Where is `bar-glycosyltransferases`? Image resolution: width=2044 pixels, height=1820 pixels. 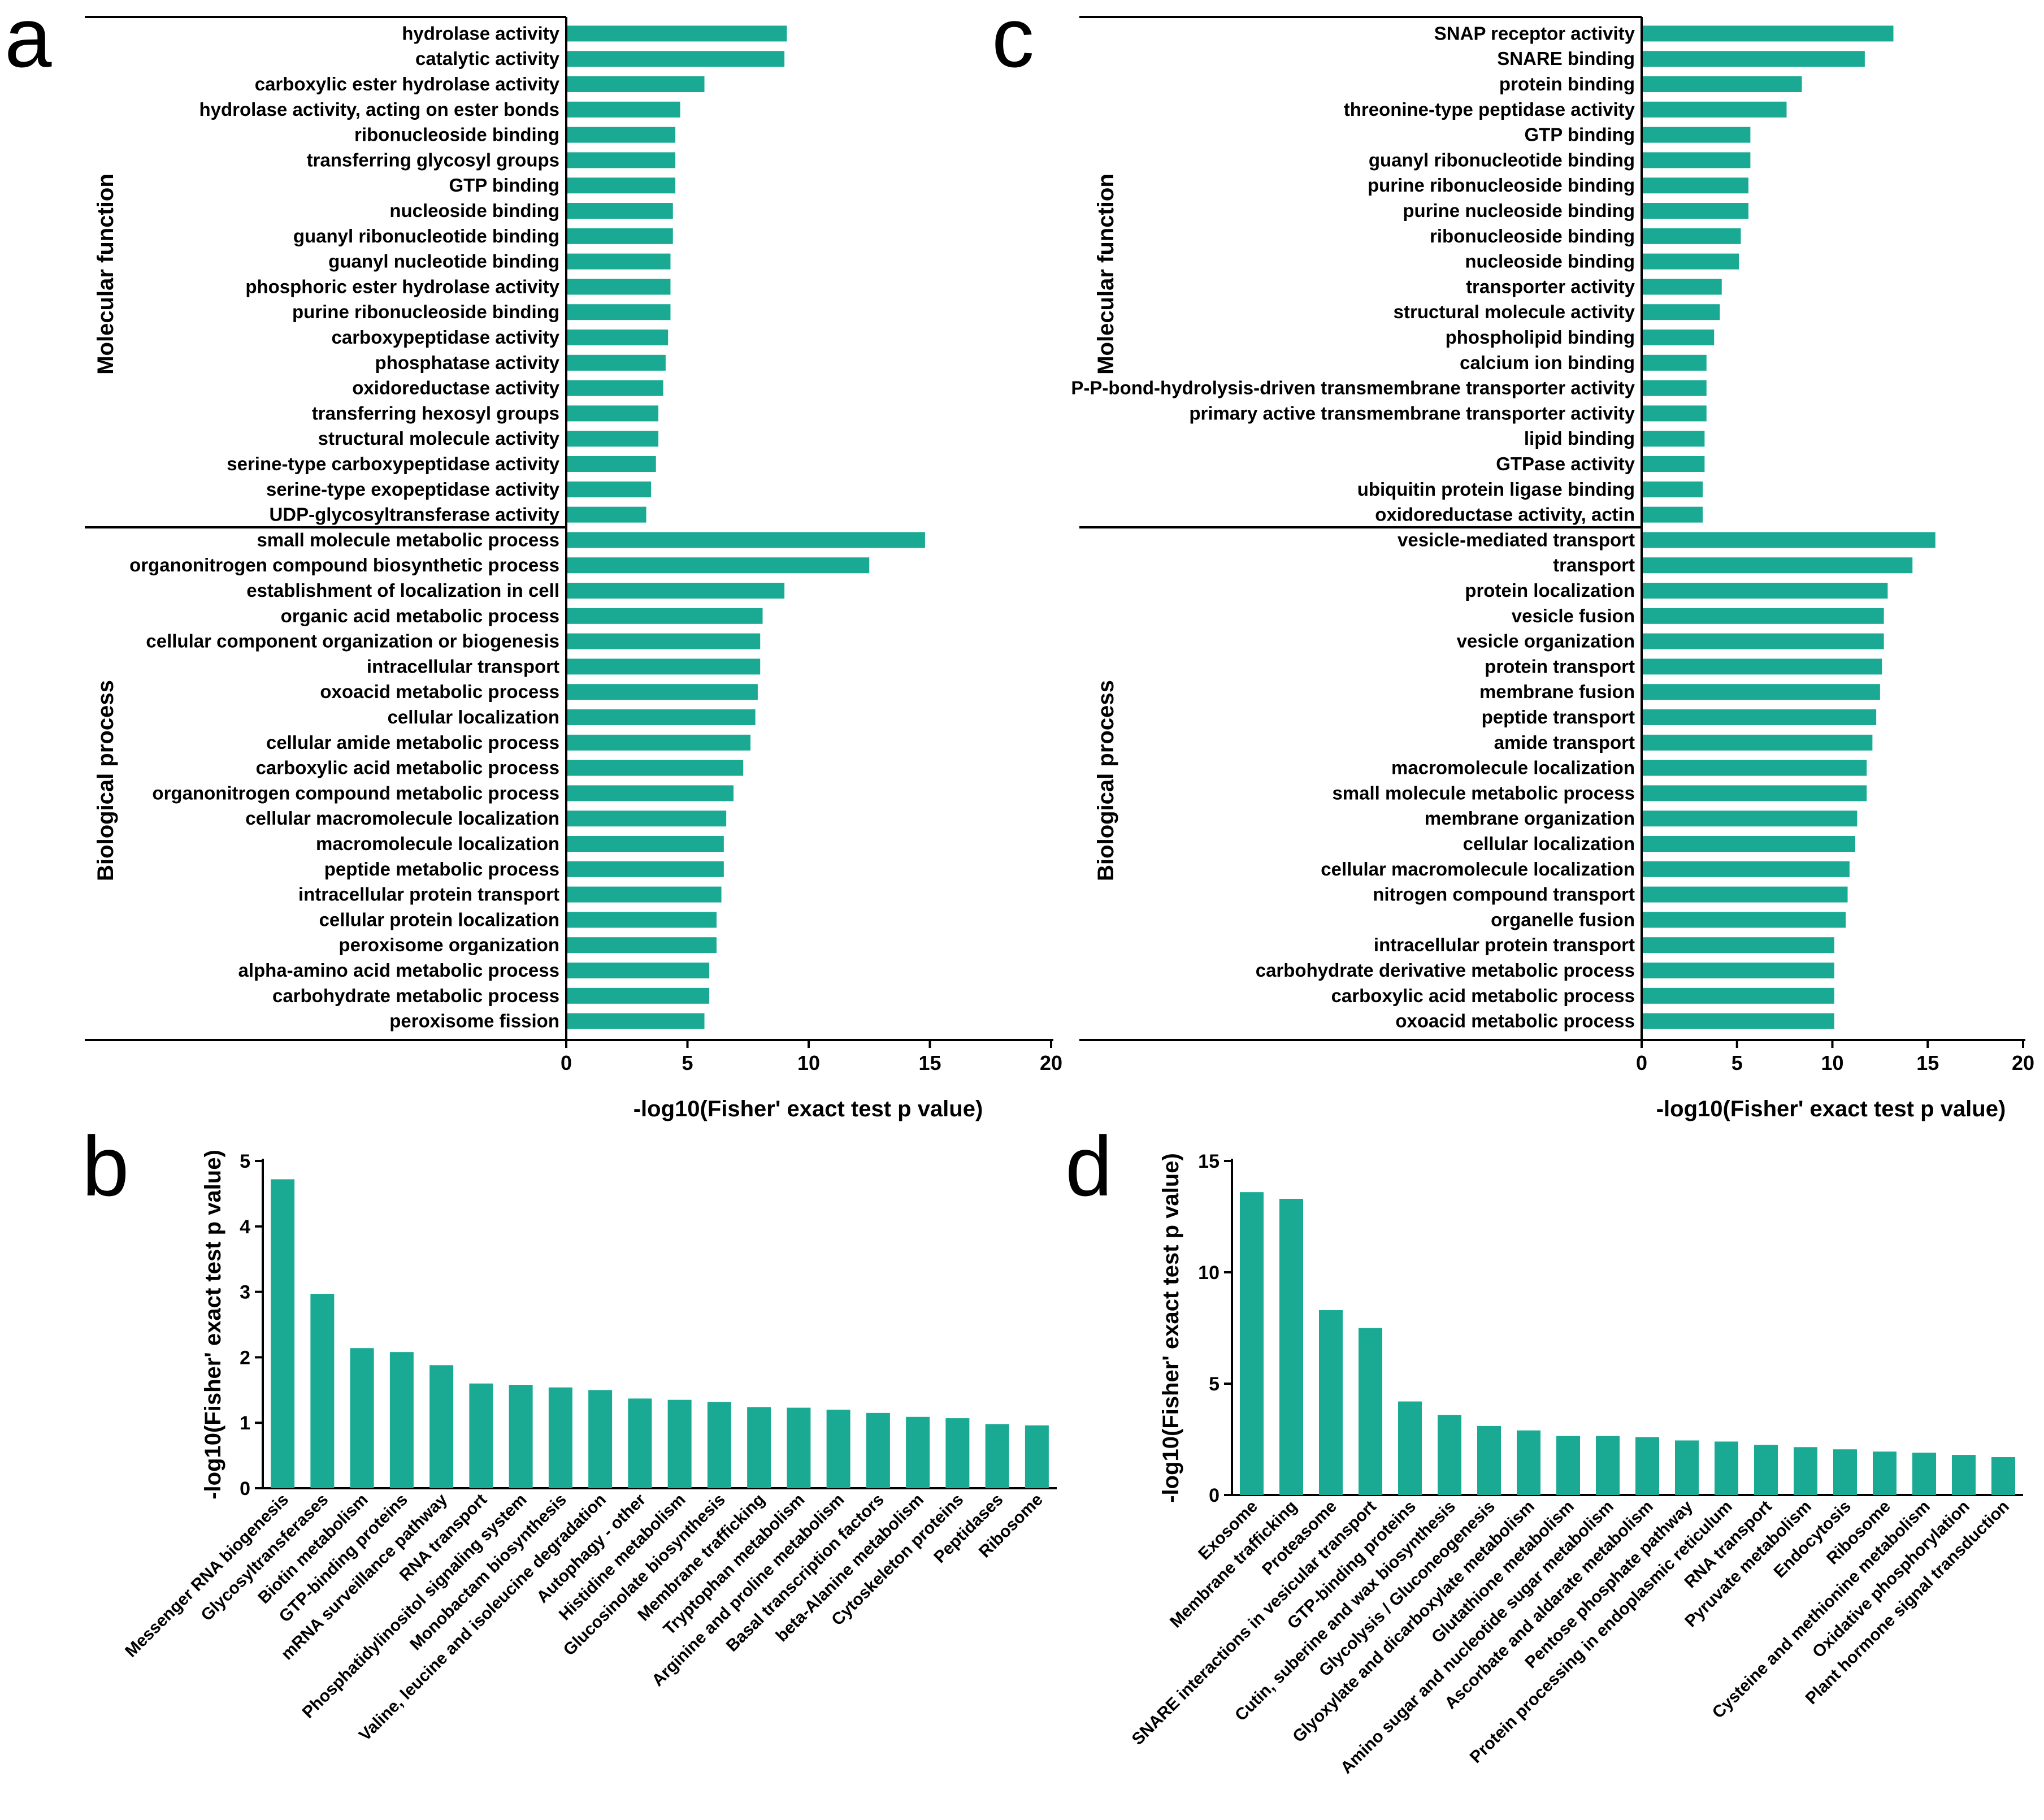 bar-glycosyltransferases is located at coordinates (322, 1391).